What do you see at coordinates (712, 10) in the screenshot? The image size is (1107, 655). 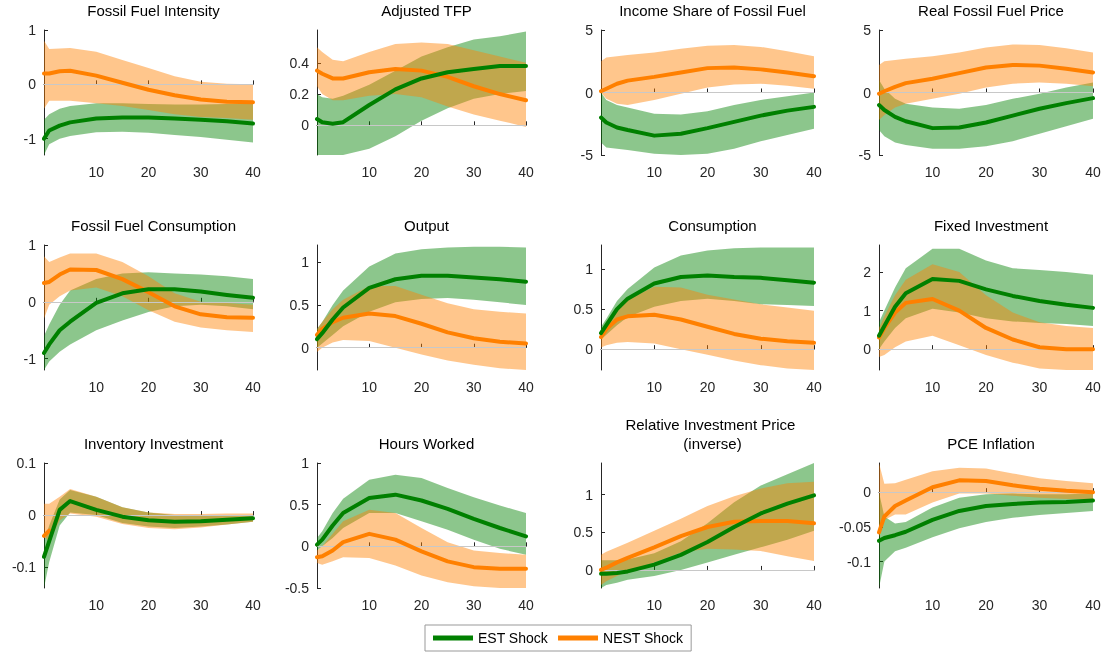 I see `chart-title: Income Share of Fossil Fuel` at bounding box center [712, 10].